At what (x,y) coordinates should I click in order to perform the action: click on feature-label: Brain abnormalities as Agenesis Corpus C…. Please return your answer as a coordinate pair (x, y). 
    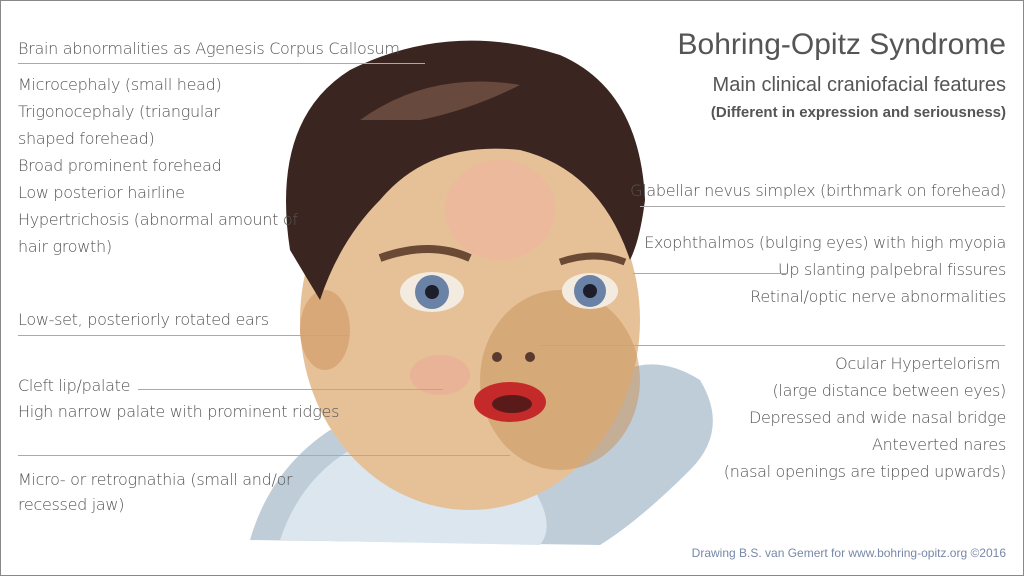
    Looking at the image, I should click on (209, 48).